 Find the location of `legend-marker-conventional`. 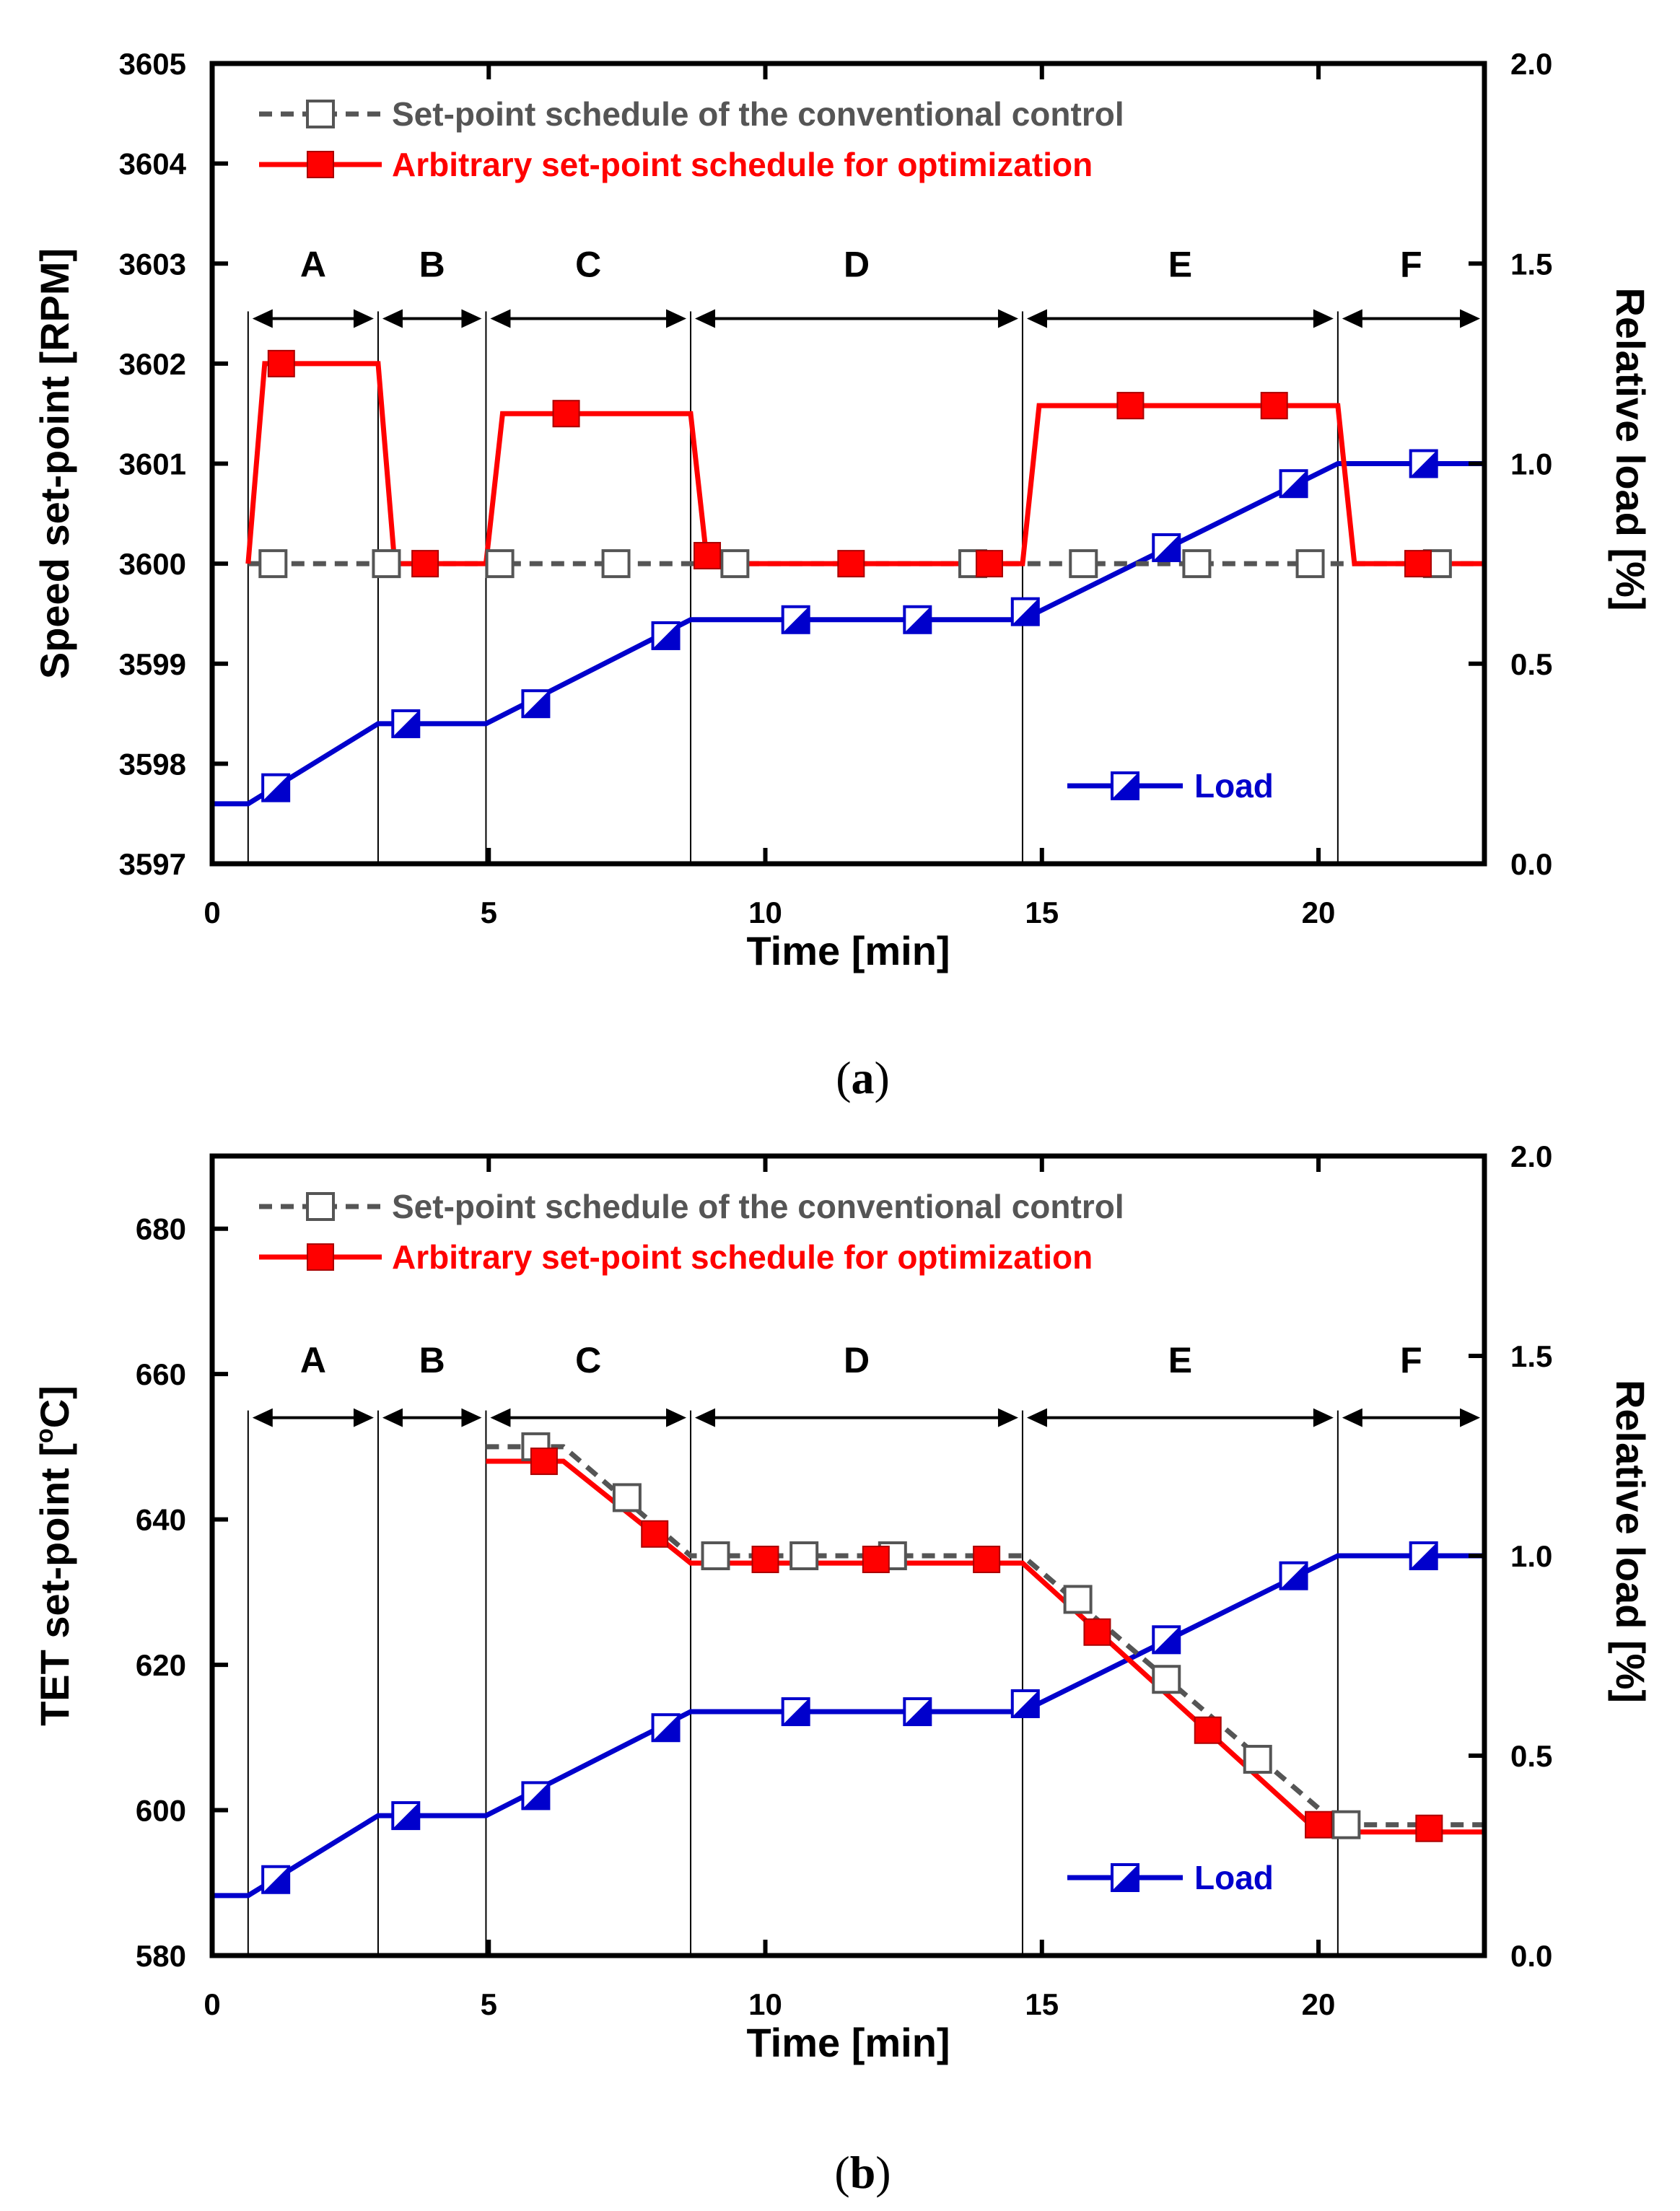

legend-marker-conventional is located at coordinates (320, 114).